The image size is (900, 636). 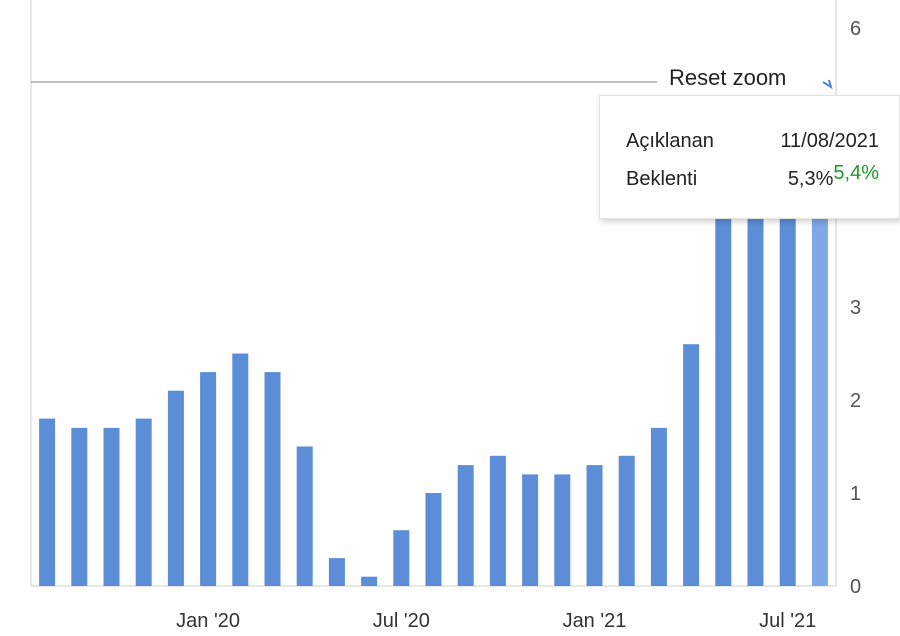 I want to click on reset-zoom-button: Reset zoom, so click(x=737, y=78).